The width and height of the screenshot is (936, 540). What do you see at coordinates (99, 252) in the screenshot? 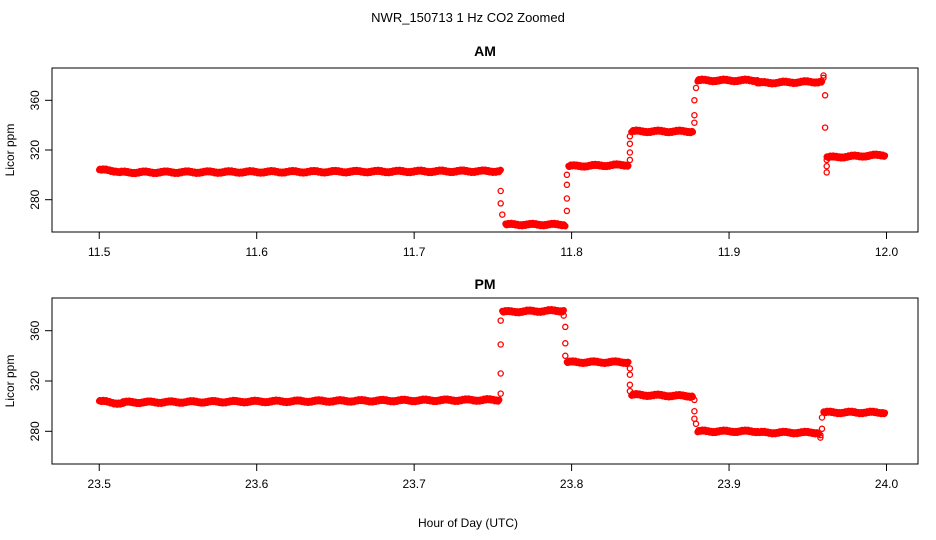
I see `x-tick-label: 11.5` at bounding box center [99, 252].